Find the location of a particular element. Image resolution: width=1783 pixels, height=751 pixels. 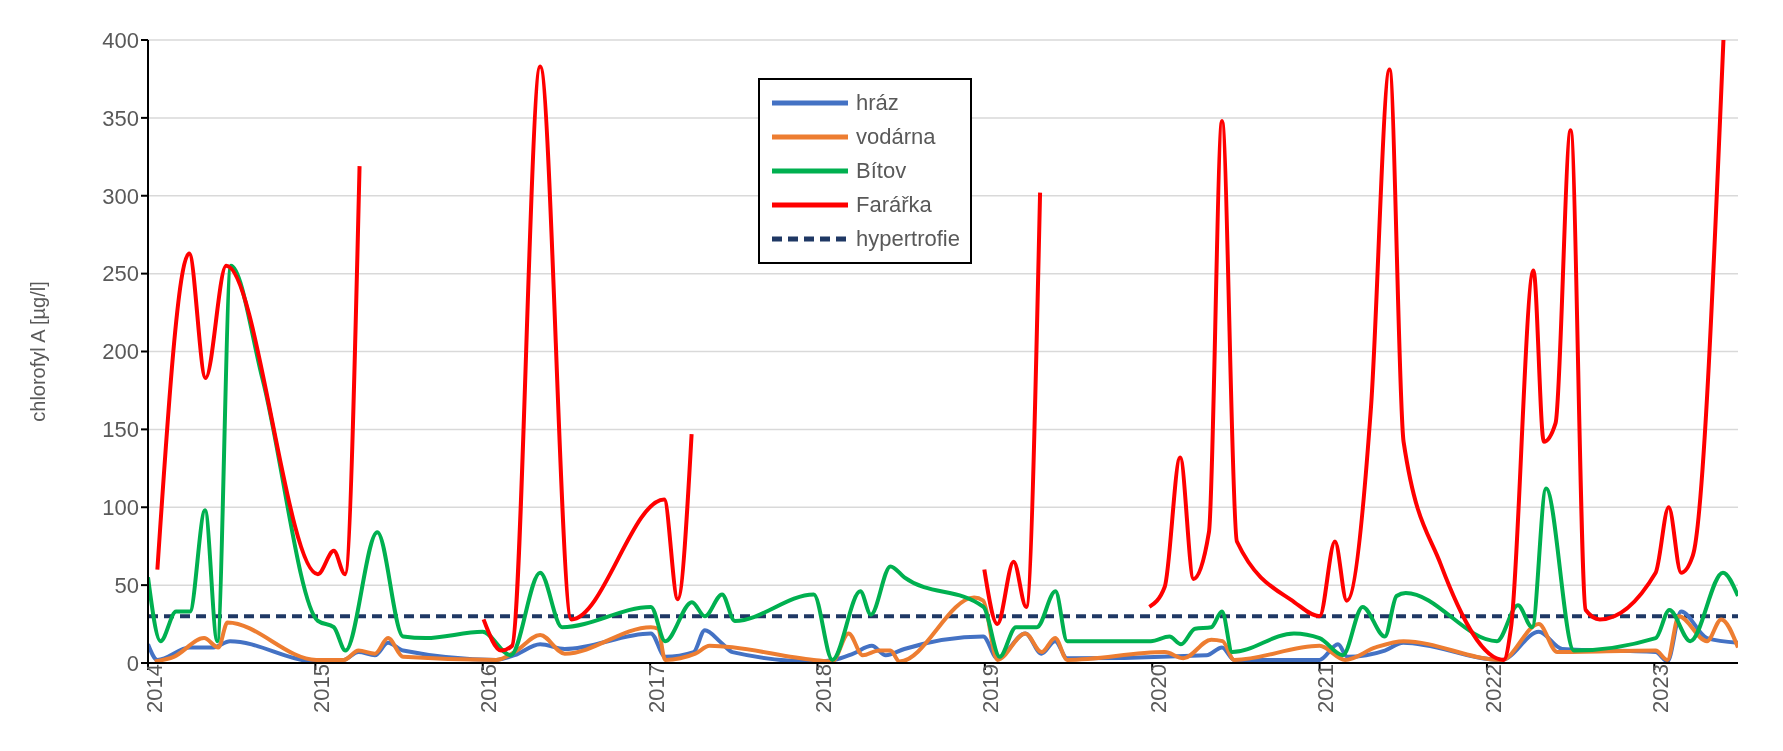

legend-label: hráz is located at coordinates (877, 103).